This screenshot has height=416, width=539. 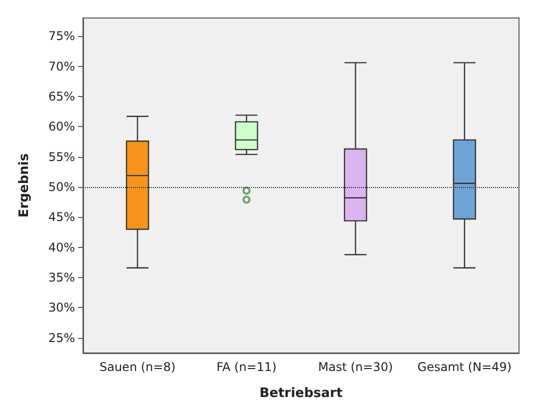 I want to click on x-tick-label: Sauen (n=8), so click(x=137, y=367).